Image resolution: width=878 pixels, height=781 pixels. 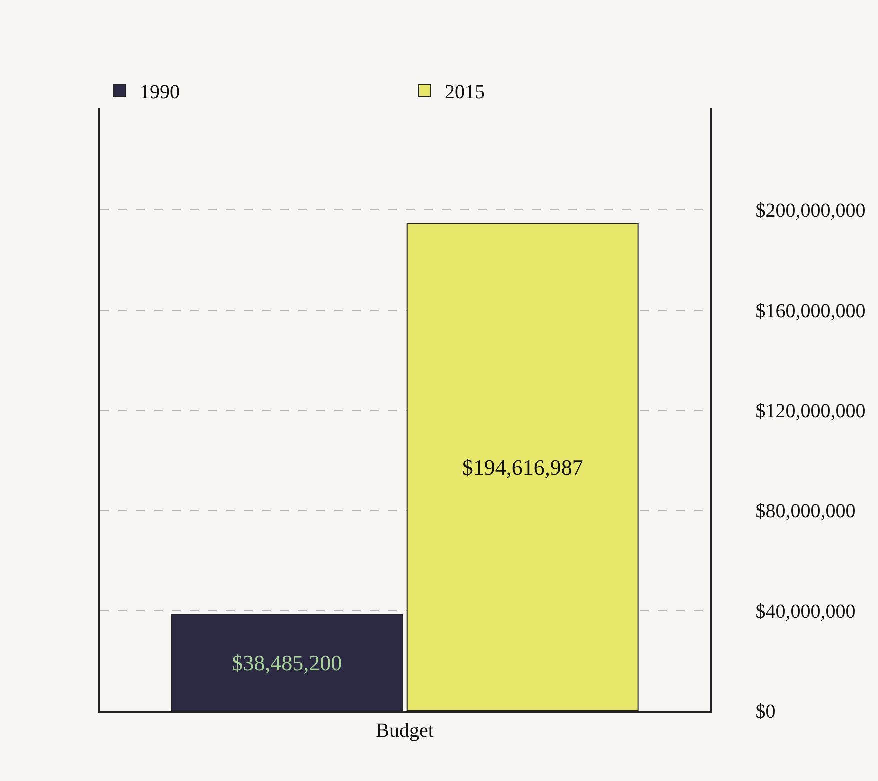 I want to click on legend-label: 1990, so click(x=160, y=92).